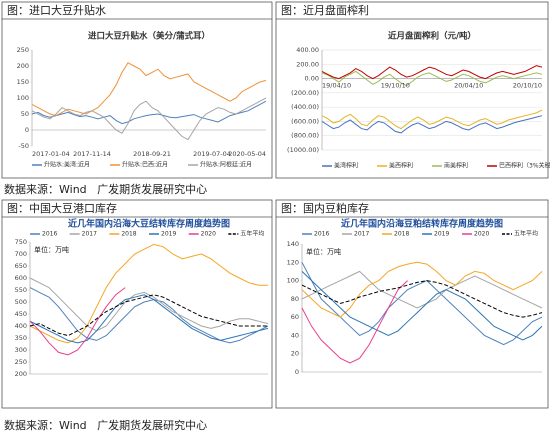 The image size is (550, 434). Describe the element at coordinates (51, 154) in the screenshot. I see `x-tick-label: 2017-01-04` at that location.